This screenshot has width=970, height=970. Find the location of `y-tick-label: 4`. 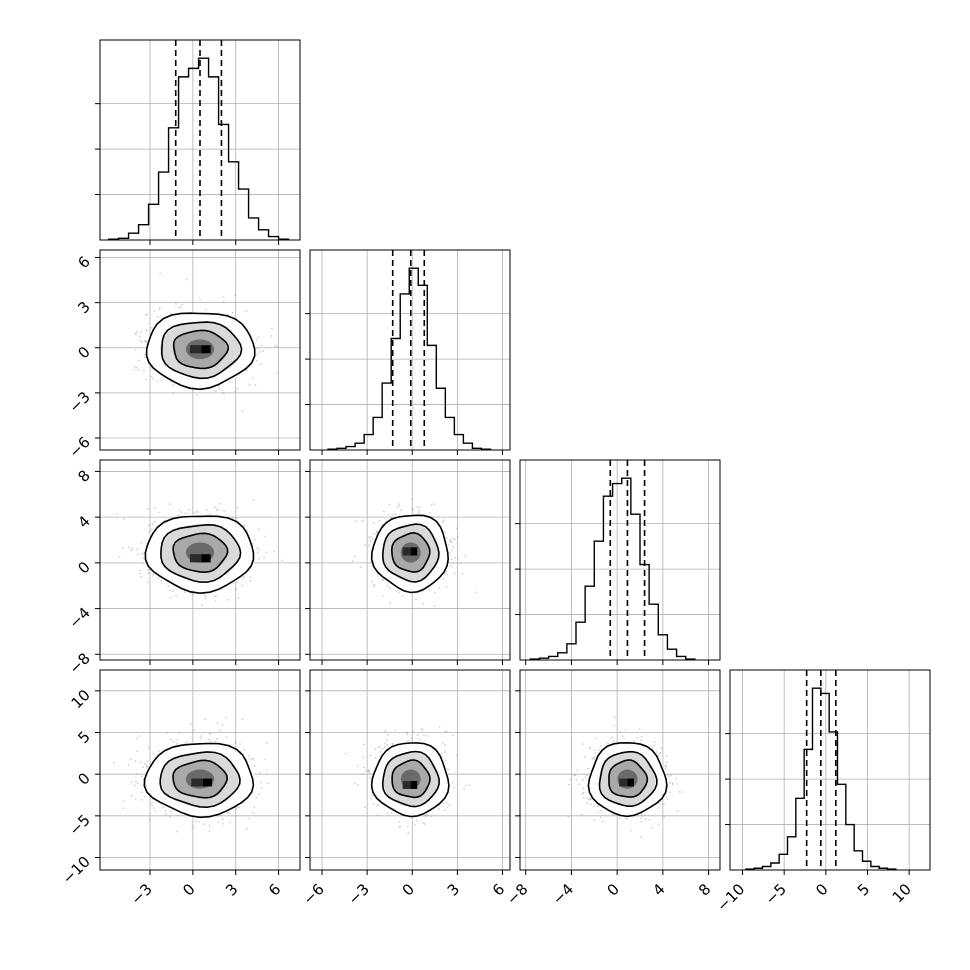

y-tick-label: 4 is located at coordinates (83, 521).